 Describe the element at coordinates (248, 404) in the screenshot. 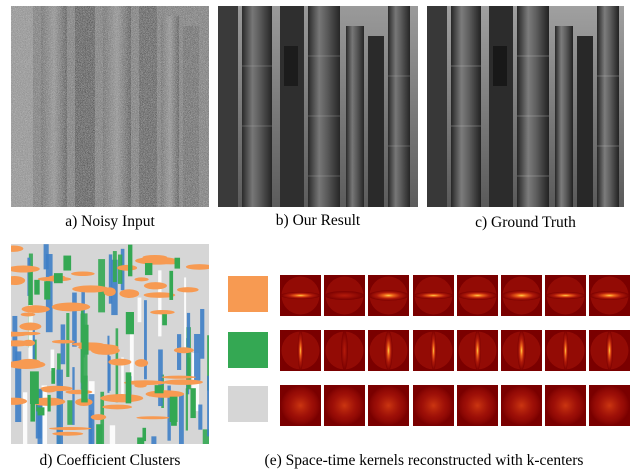

I see `cluster-swatch-gray` at that location.